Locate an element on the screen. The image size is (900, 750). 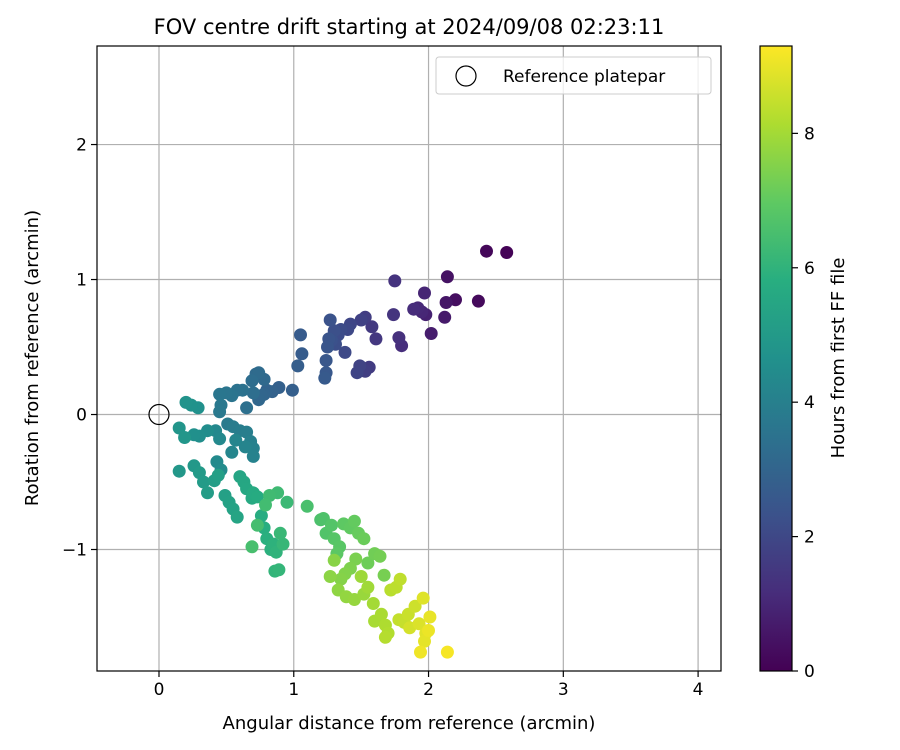
y-tick-label: 0 is located at coordinates (81, 416).